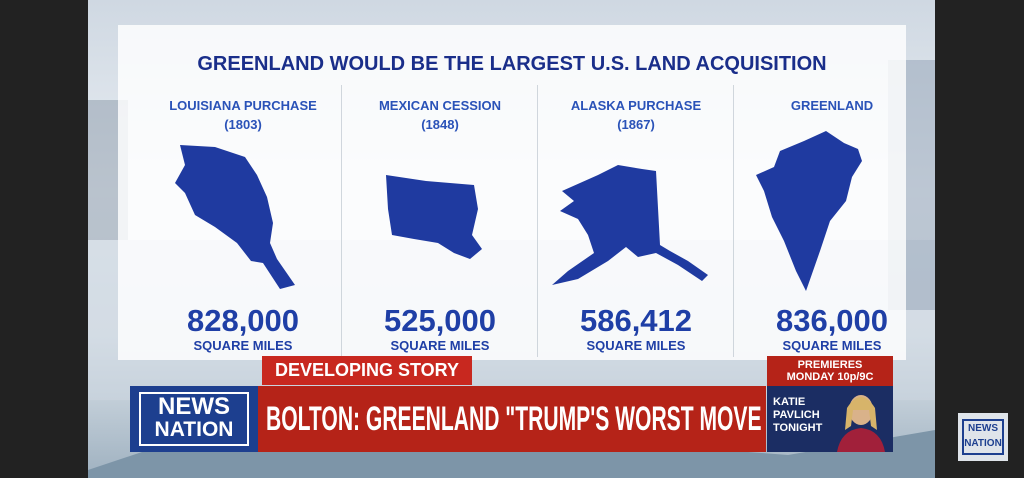 Image resolution: width=1024 pixels, height=478 pixels. I want to click on promo-banner: PREMIERES MONDAY 10p/9C, so click(830, 371).